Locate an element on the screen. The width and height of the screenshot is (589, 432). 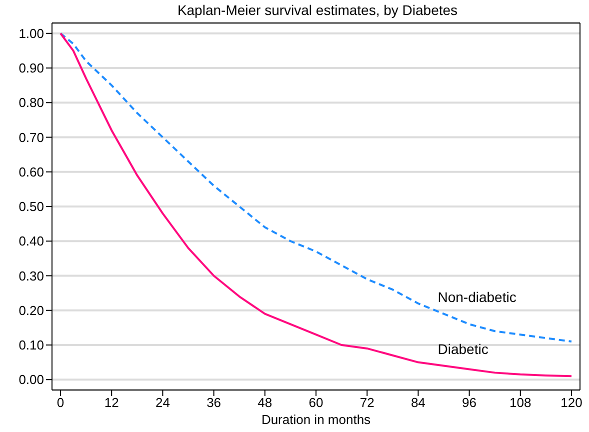
x-tick-label: 24 is located at coordinates (162, 402).